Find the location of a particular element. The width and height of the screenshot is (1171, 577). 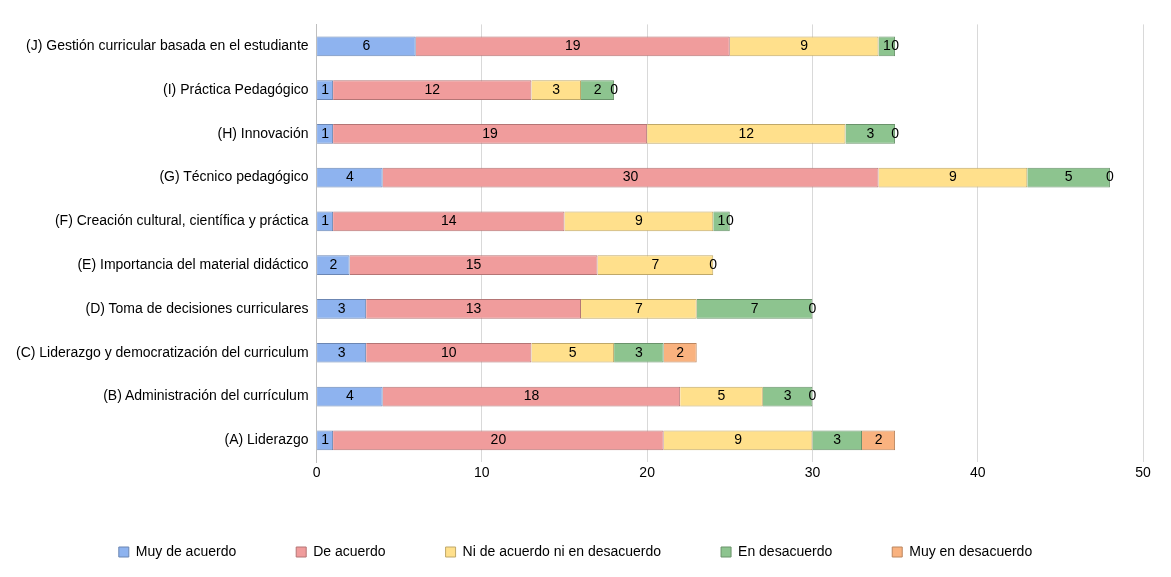

y-tick-label: (A) Liderazgo is located at coordinates (266, 439).